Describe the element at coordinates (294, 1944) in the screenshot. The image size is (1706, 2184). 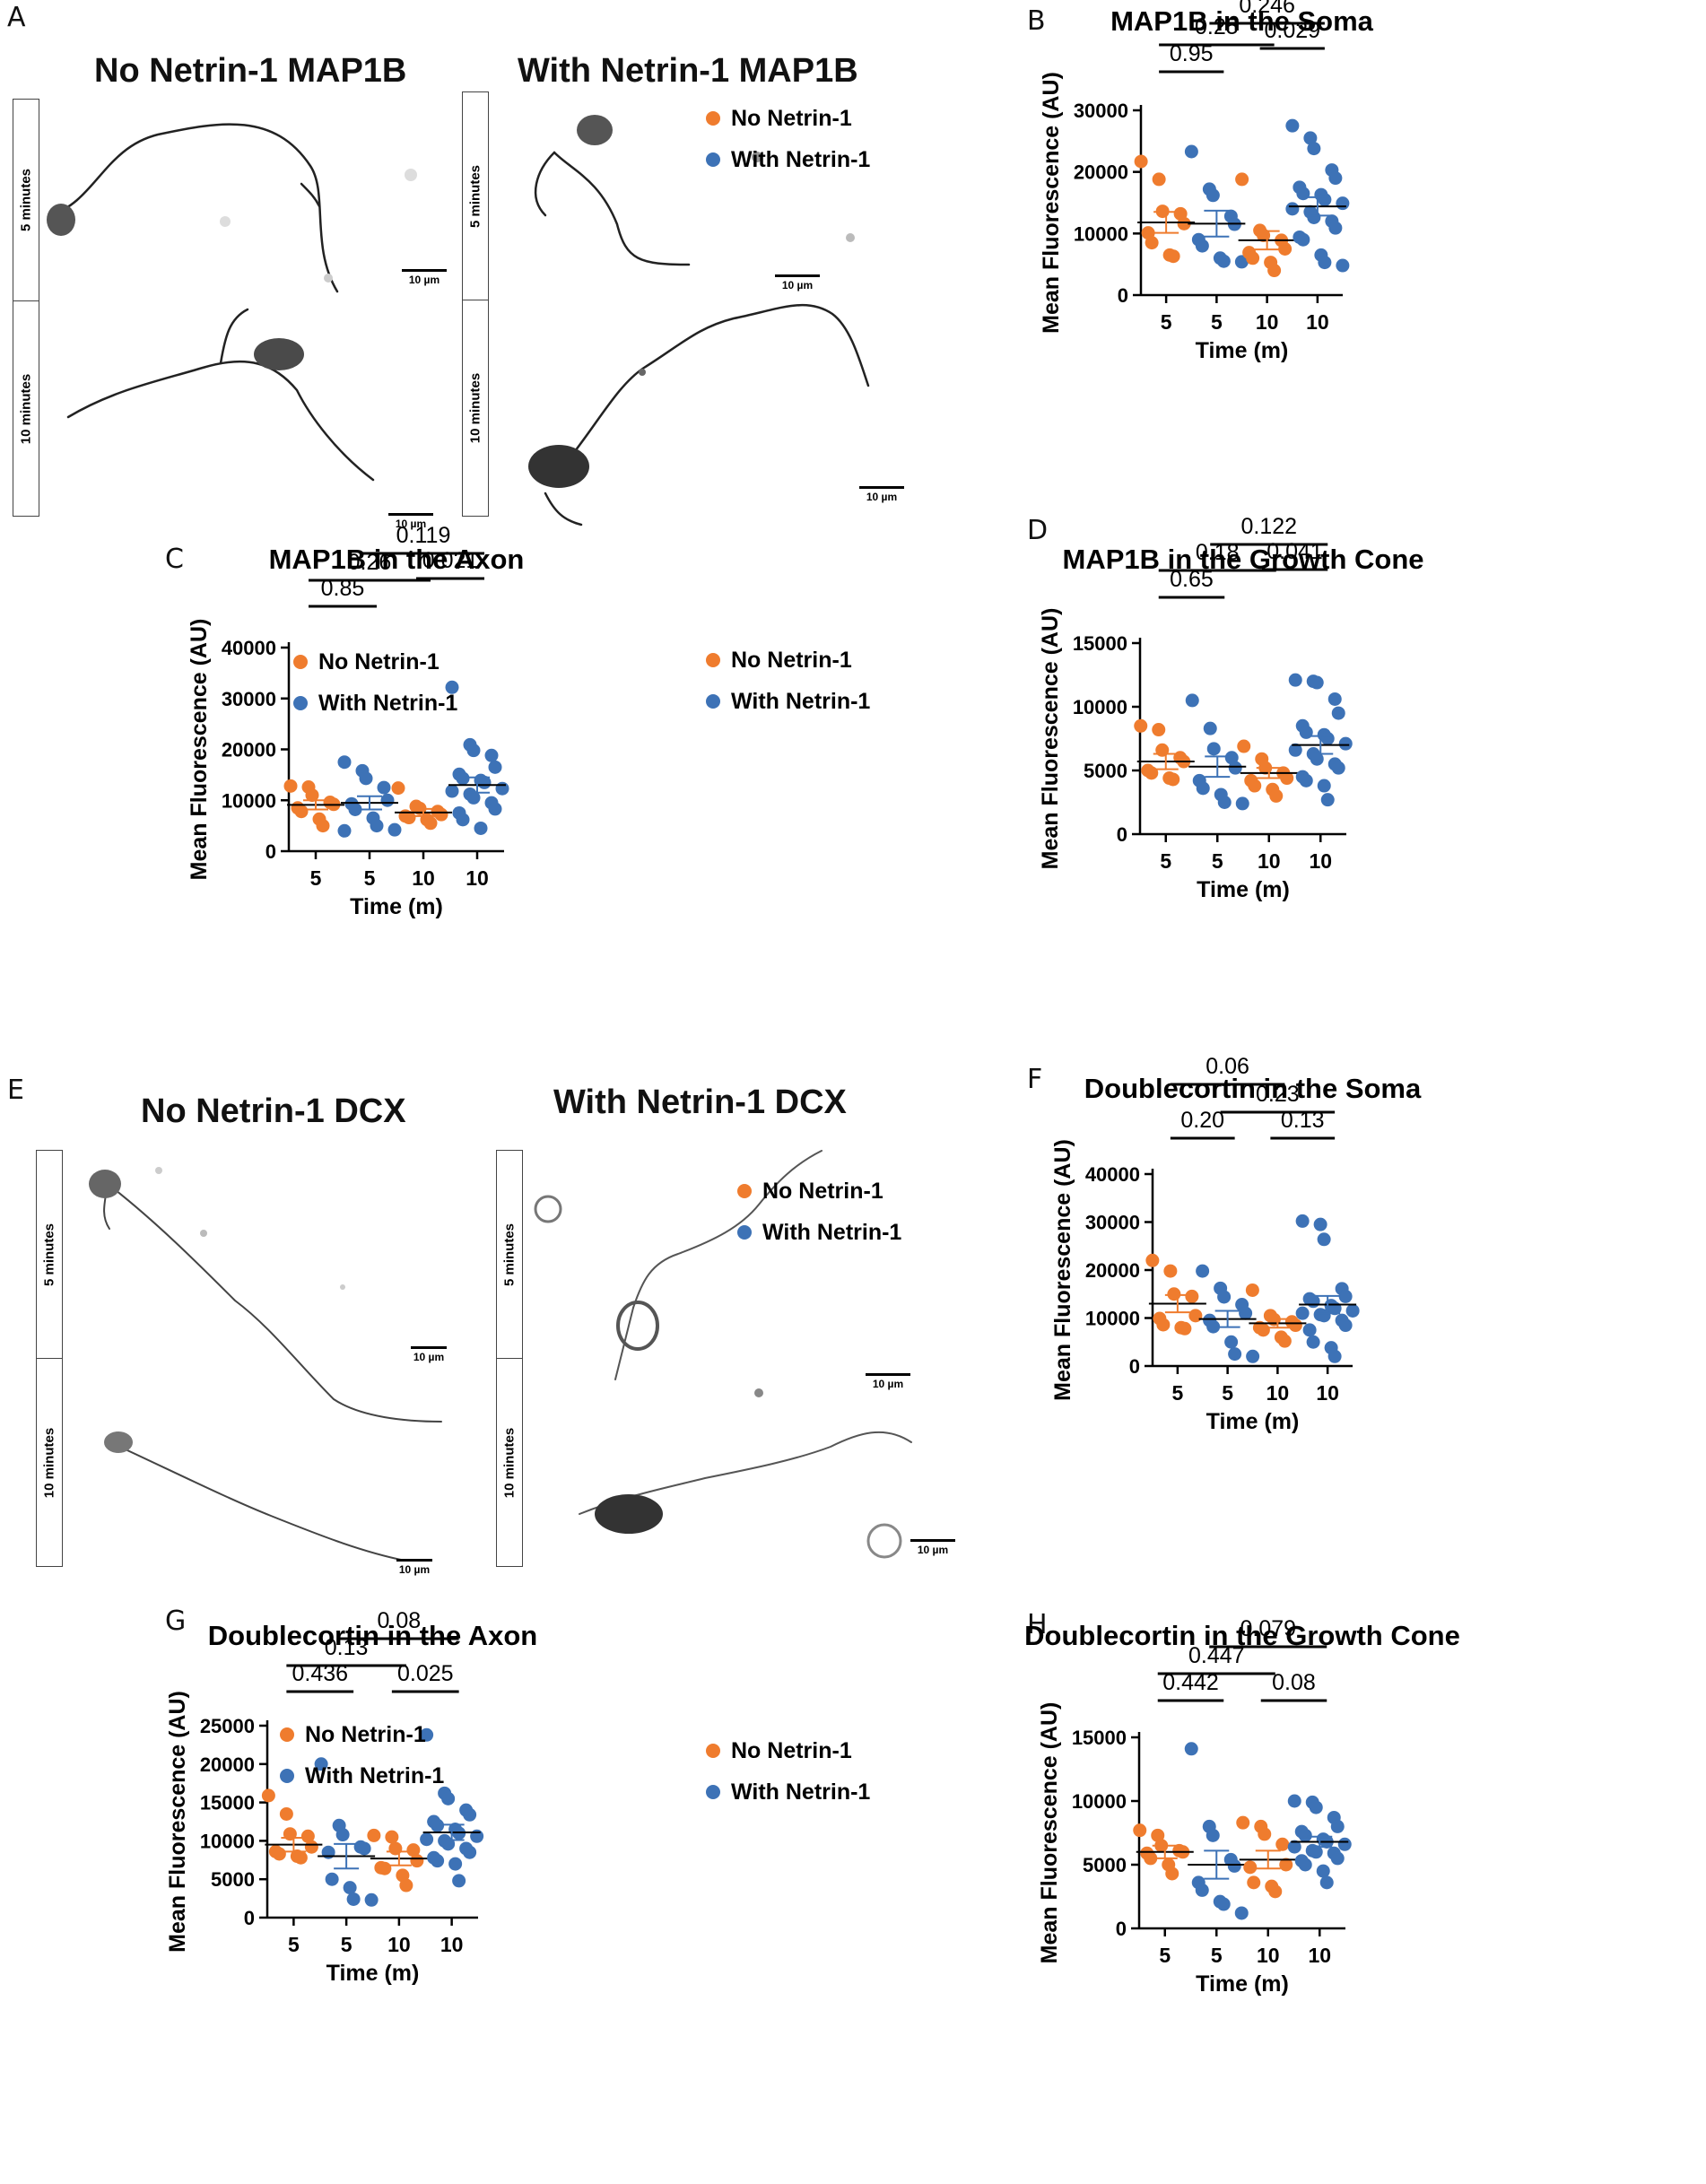
I see `x-tick-label: 5` at that location.